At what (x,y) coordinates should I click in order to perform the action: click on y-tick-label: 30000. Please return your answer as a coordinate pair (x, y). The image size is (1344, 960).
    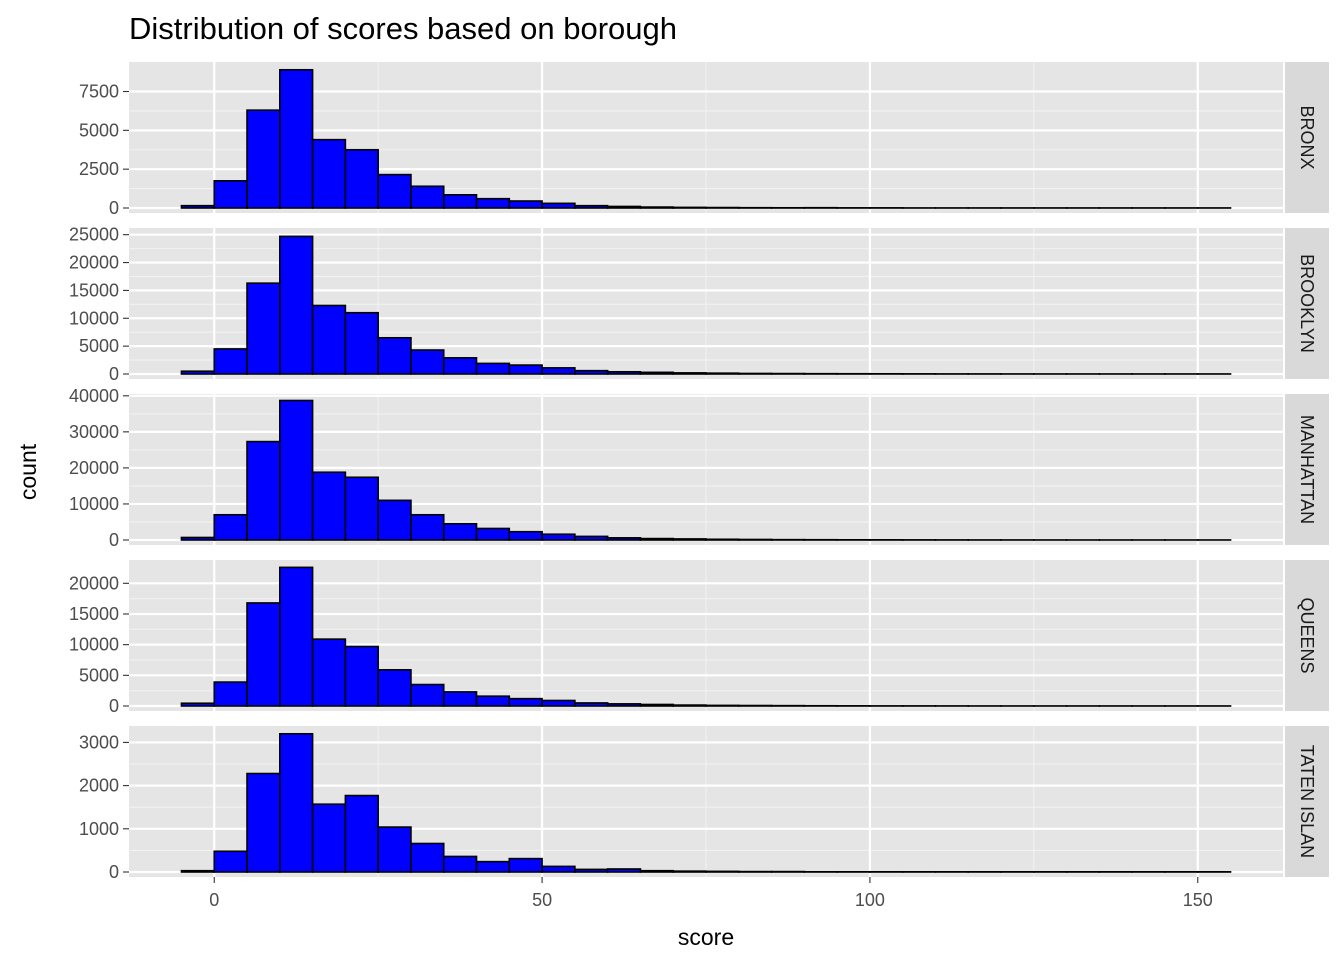
    Looking at the image, I should click on (94, 432).